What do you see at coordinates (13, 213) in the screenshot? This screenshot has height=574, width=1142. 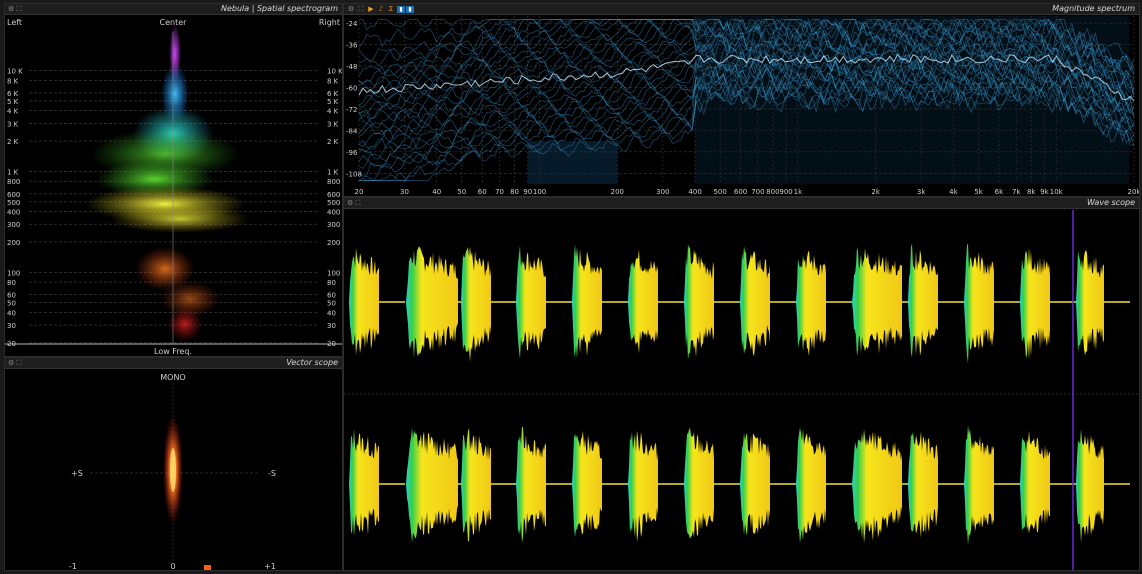 I see `freq-label-left: 400` at bounding box center [13, 213].